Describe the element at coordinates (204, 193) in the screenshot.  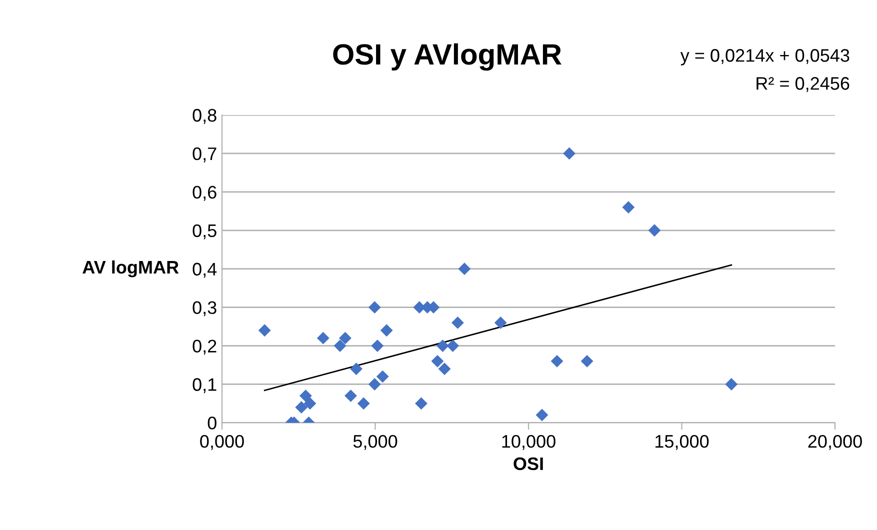
I see `y-tick-label: 0,6` at that location.